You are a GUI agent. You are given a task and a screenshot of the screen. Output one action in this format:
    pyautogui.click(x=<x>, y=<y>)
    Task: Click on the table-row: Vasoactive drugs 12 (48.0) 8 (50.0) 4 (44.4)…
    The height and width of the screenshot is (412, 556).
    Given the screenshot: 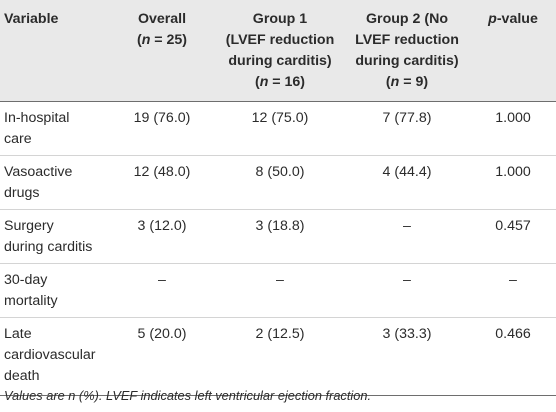 What is the action you would take?
    pyautogui.click(x=278, y=182)
    